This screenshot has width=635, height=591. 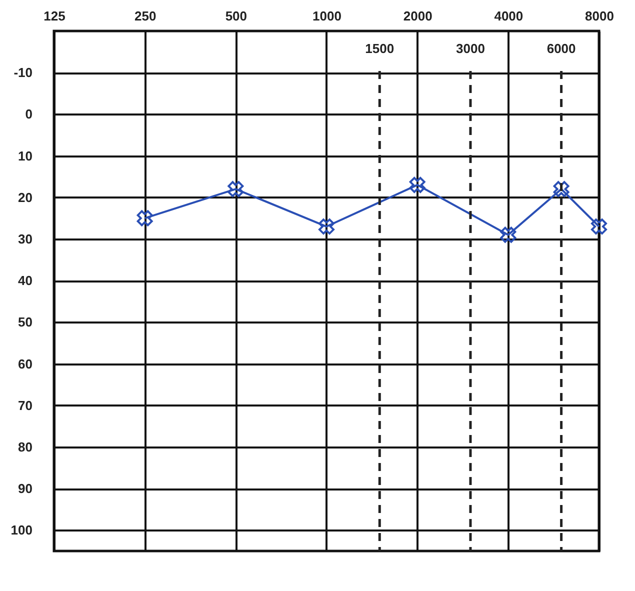 I want to click on ref-line-label: 3000, so click(x=470, y=48).